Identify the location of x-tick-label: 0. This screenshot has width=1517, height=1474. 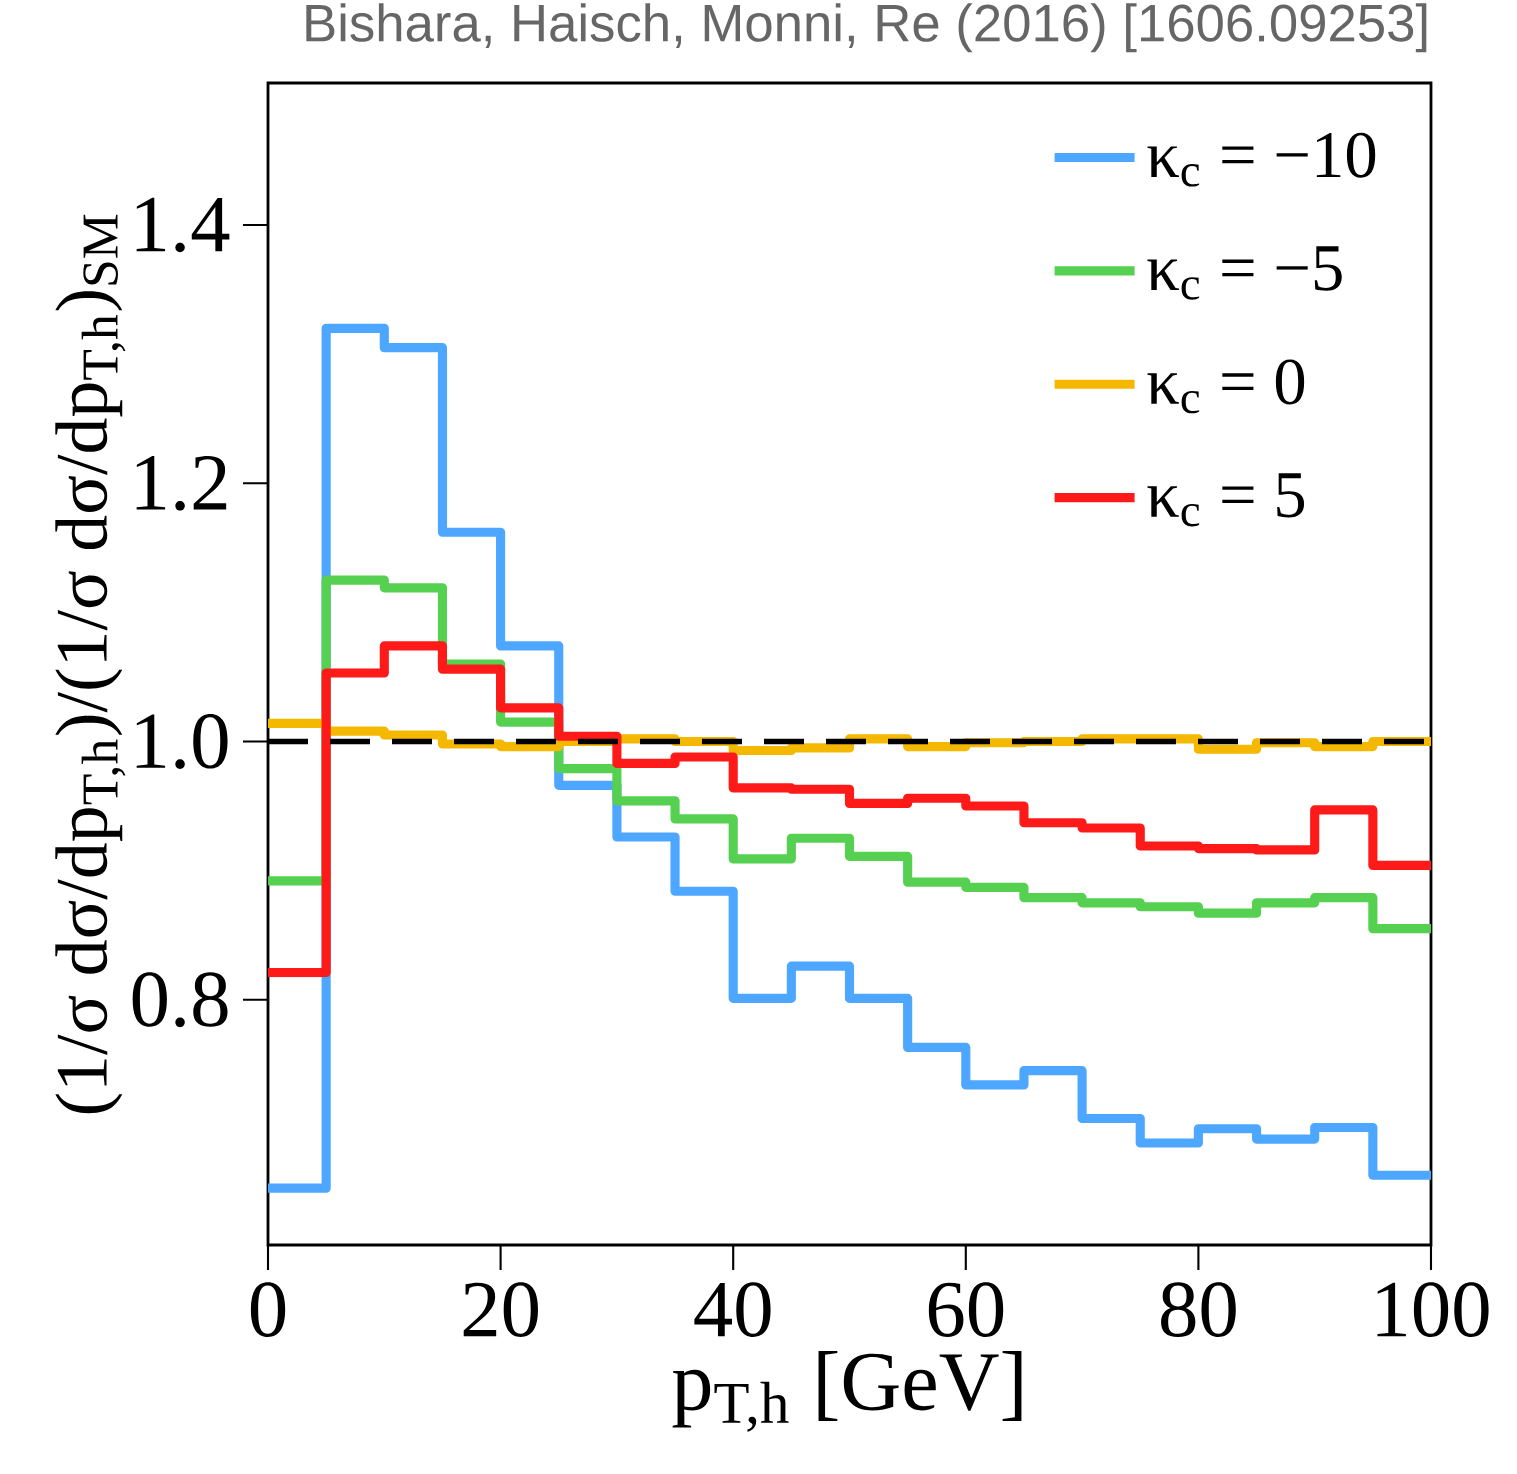
(268, 1309).